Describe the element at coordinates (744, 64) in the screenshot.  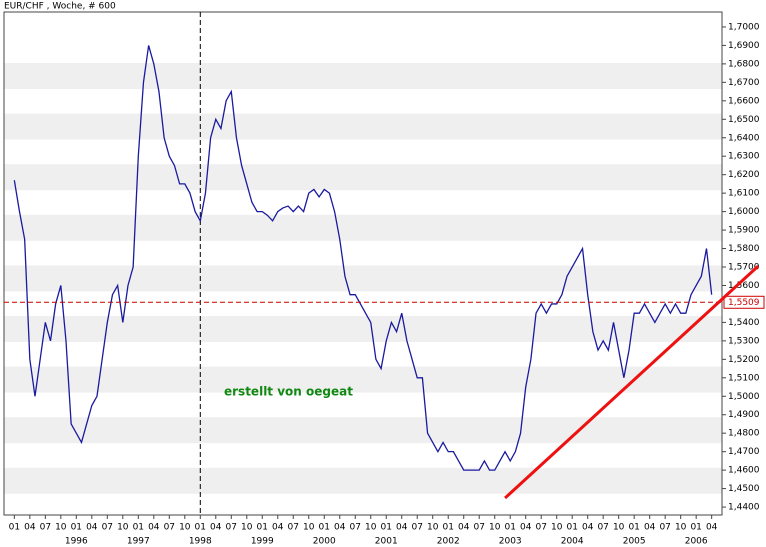
I see `y-tick-label: 1,6800` at that location.